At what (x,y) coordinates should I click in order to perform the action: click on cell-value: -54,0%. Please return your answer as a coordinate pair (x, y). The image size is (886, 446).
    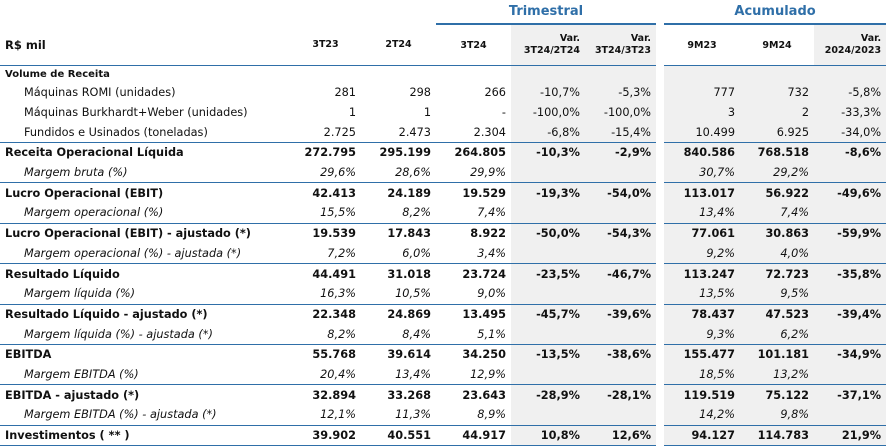
    Looking at the image, I should click on (621, 193).